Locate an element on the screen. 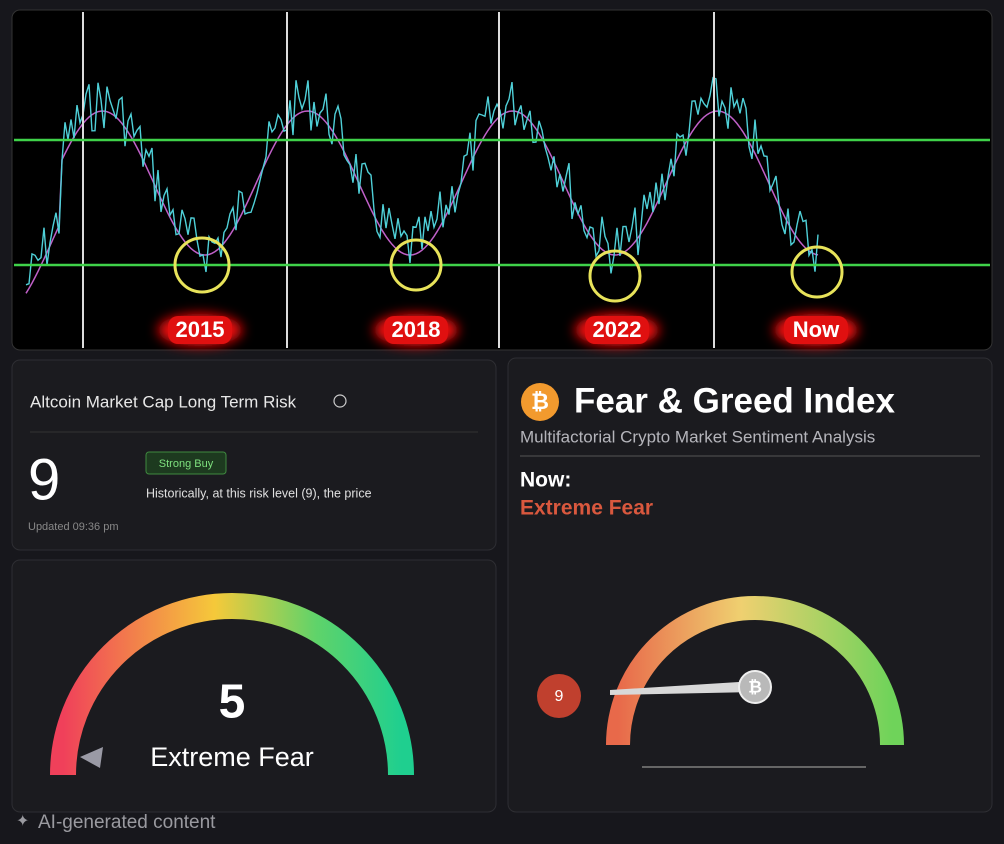  year-label: 2022 is located at coordinates (617, 329).